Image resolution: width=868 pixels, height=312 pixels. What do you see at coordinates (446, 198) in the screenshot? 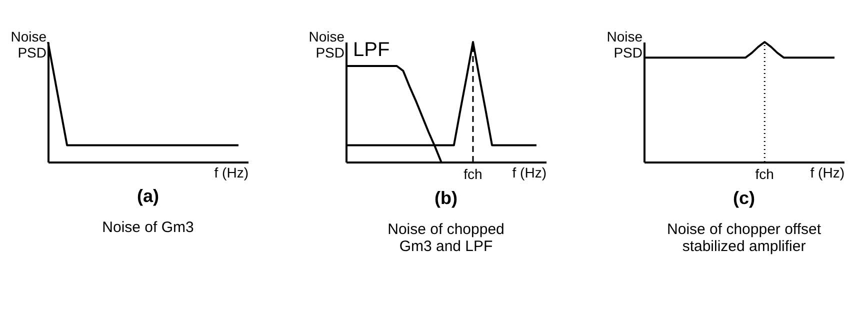
I see `text: (b)` at bounding box center [446, 198].